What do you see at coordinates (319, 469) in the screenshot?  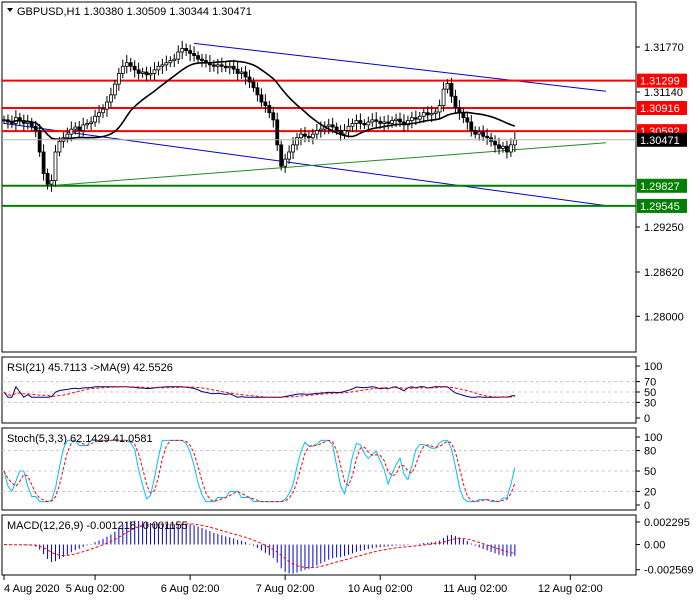 I see `stoch-panel` at bounding box center [319, 469].